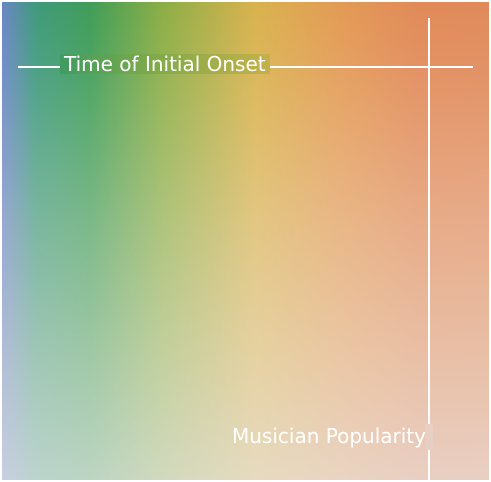 The image size is (491, 482). I want to click on vertical-axis-label: Musician Popularity, so click(329, 436).